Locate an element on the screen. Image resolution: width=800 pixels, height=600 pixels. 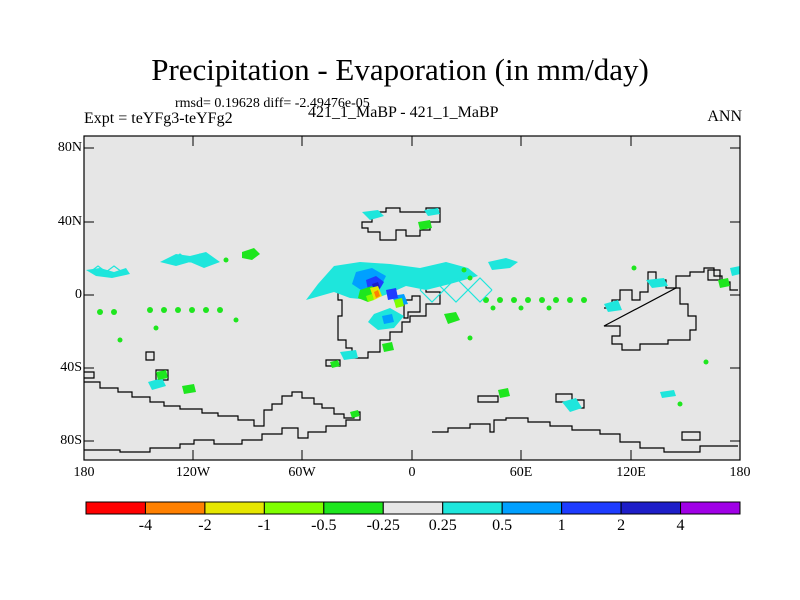
colorbar-label-4: -0.25 is located at coordinates (383, 525).